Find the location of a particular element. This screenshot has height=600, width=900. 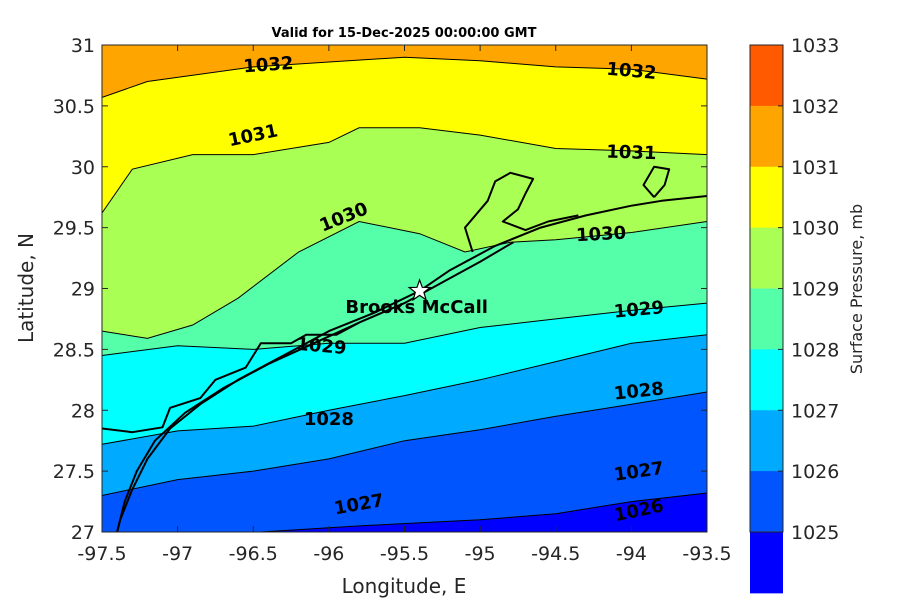

y-tick-label: 29 is located at coordinates (83, 290).